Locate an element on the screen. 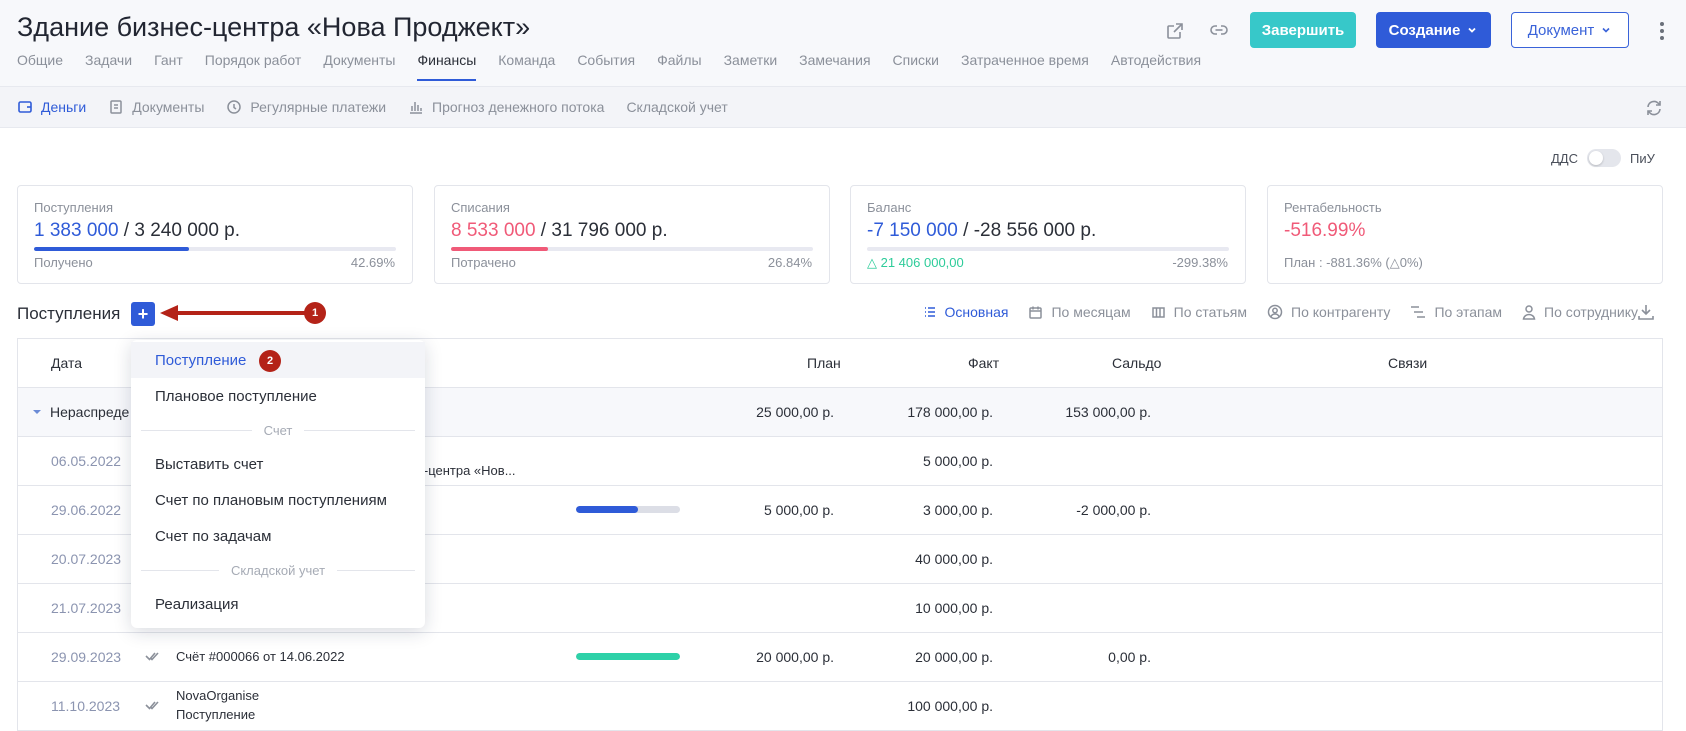 Image resolution: width=1686 pixels, height=731 pixels. stages-icon is located at coordinates (1418, 312).